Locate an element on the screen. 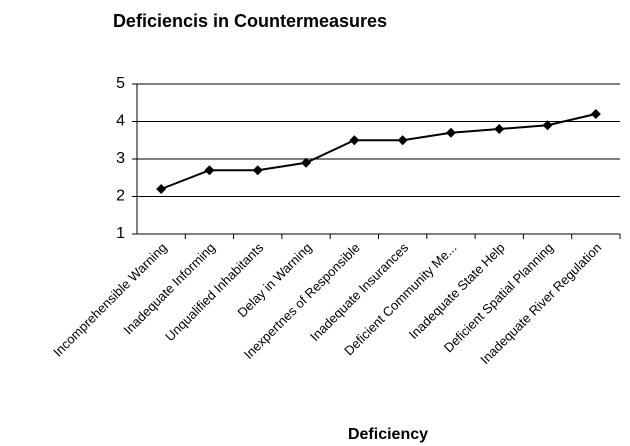  y-tick-label: 3 is located at coordinates (120, 158).